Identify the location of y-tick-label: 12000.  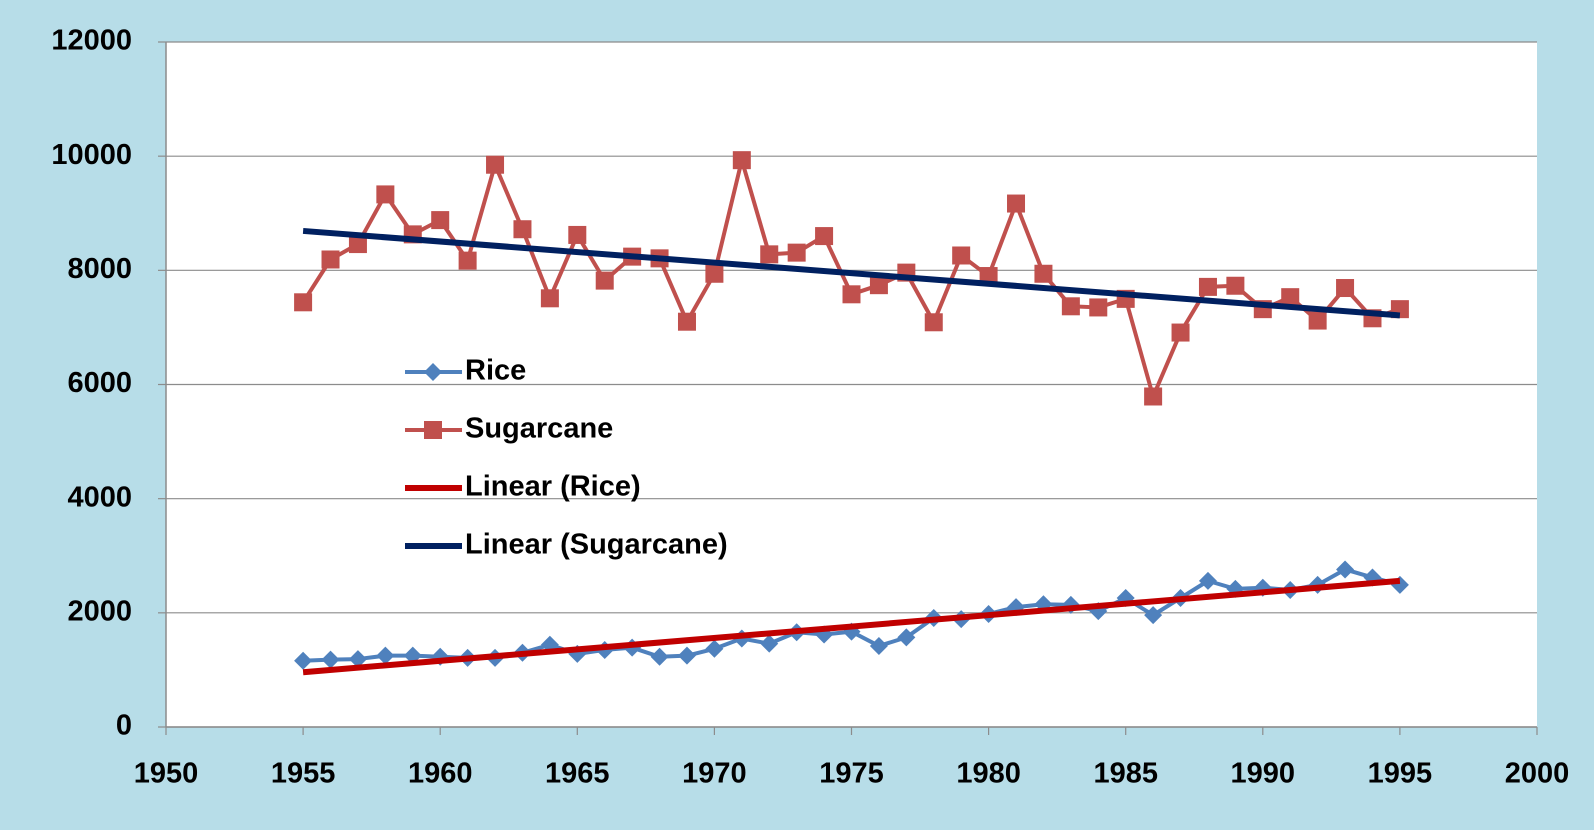
(91, 41).